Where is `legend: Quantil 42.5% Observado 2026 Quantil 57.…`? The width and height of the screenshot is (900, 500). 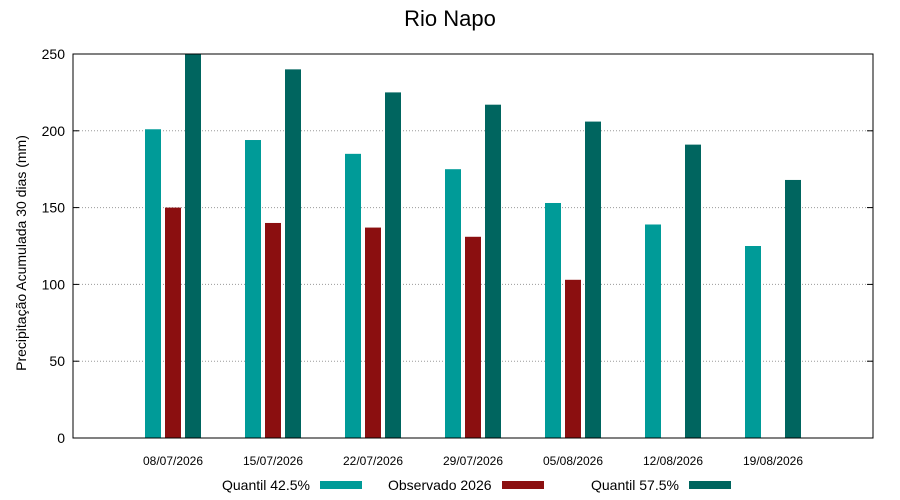
legend: Quantil 42.5% Observado 2026 Quantil 57.… is located at coordinates (450, 487).